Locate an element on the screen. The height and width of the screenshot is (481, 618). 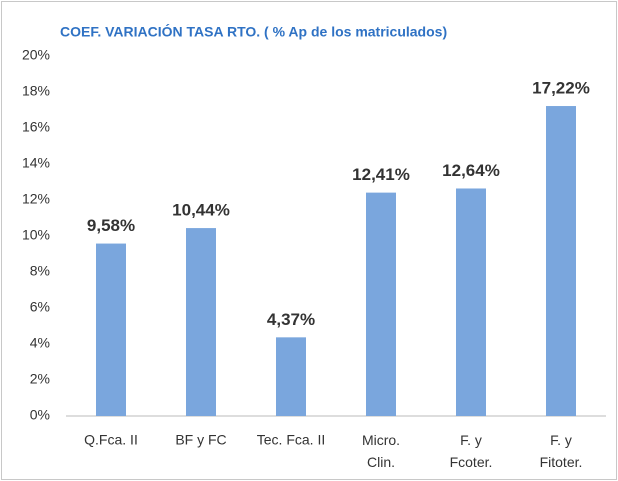
y-tick-label: 8% is located at coordinates (40, 271).